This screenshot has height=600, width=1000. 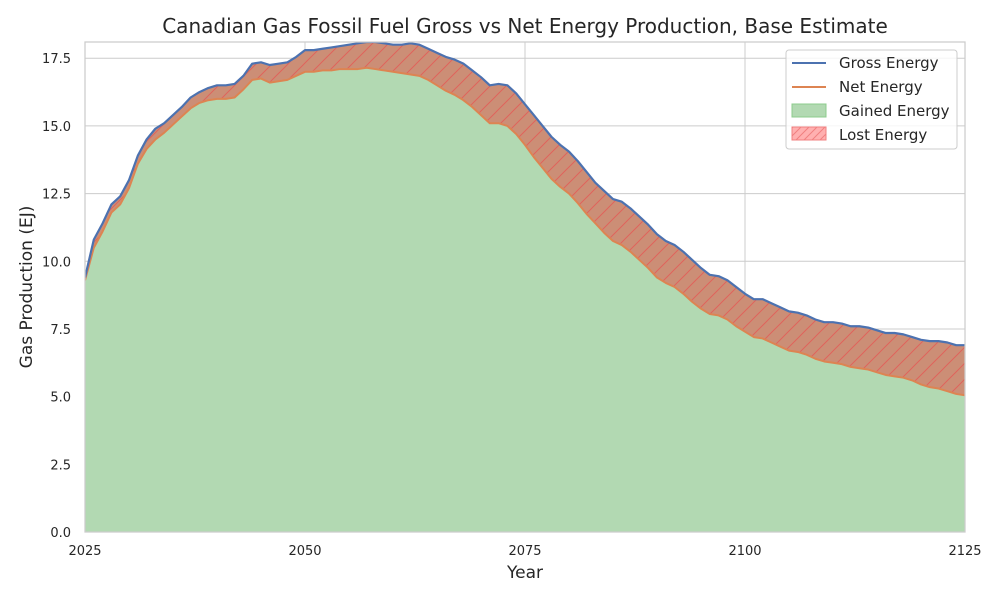 I want to click on y-tick-label: 0.0, so click(x=60, y=533).